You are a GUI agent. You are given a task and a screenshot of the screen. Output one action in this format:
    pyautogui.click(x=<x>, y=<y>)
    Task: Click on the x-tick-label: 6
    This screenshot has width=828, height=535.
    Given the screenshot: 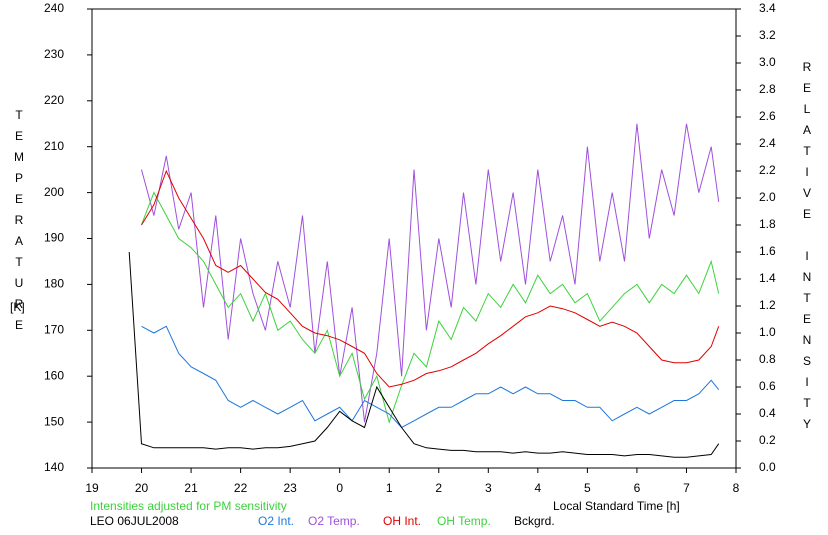 What is the action you would take?
    pyautogui.click(x=637, y=488)
    